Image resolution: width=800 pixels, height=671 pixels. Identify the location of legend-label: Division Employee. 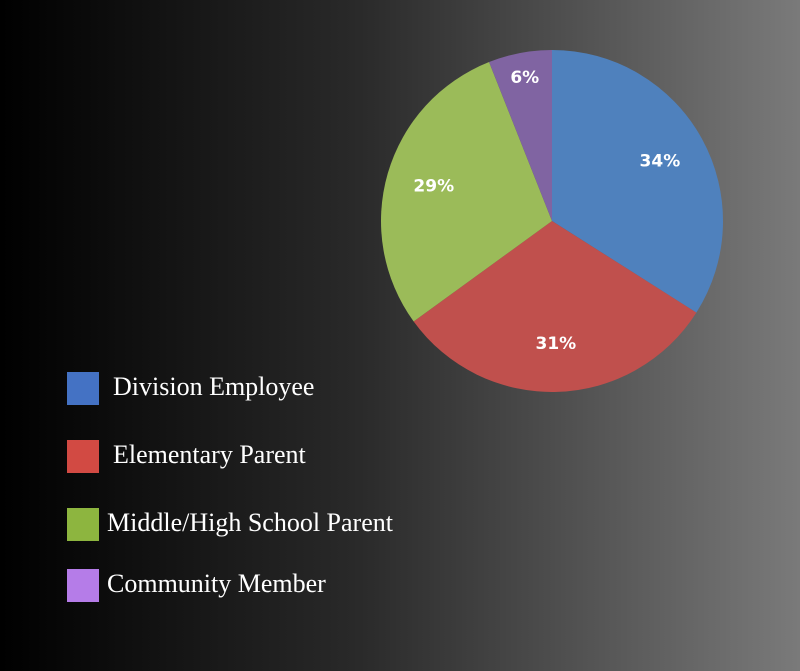
(213, 386).